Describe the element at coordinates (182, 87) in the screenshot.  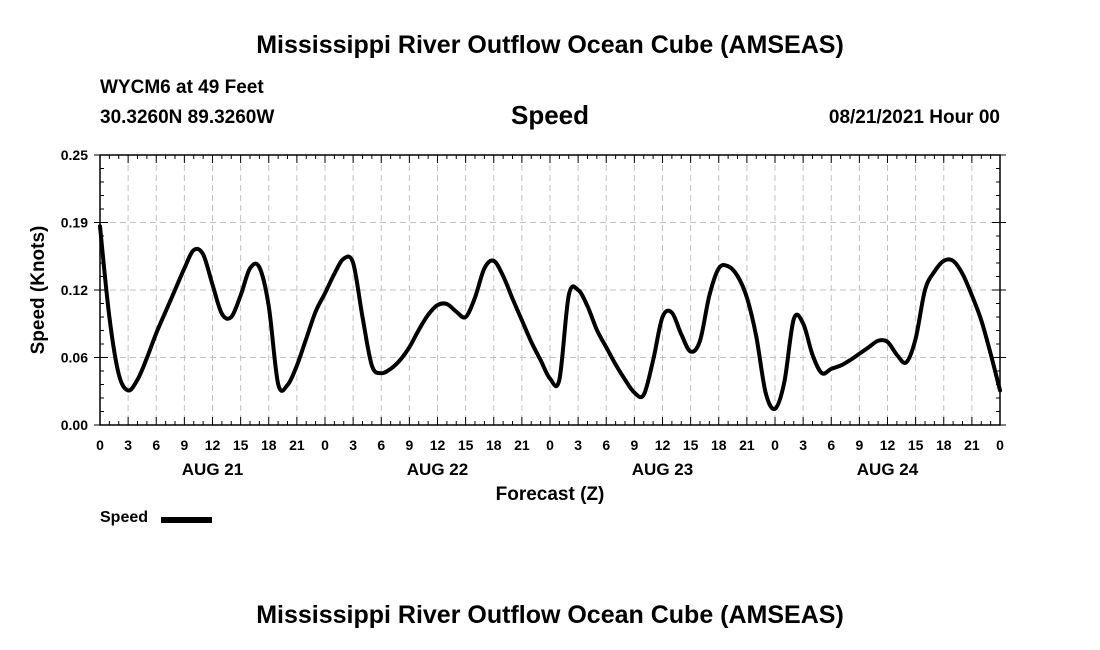
I see `station-label: WYCM6 at 49 Feet` at that location.